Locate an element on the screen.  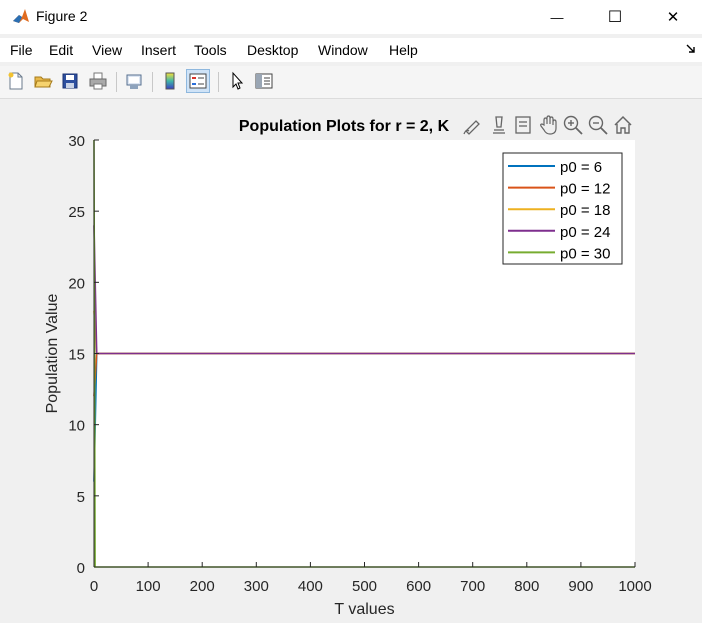
menu-edit: Edit is located at coordinates (61, 50).